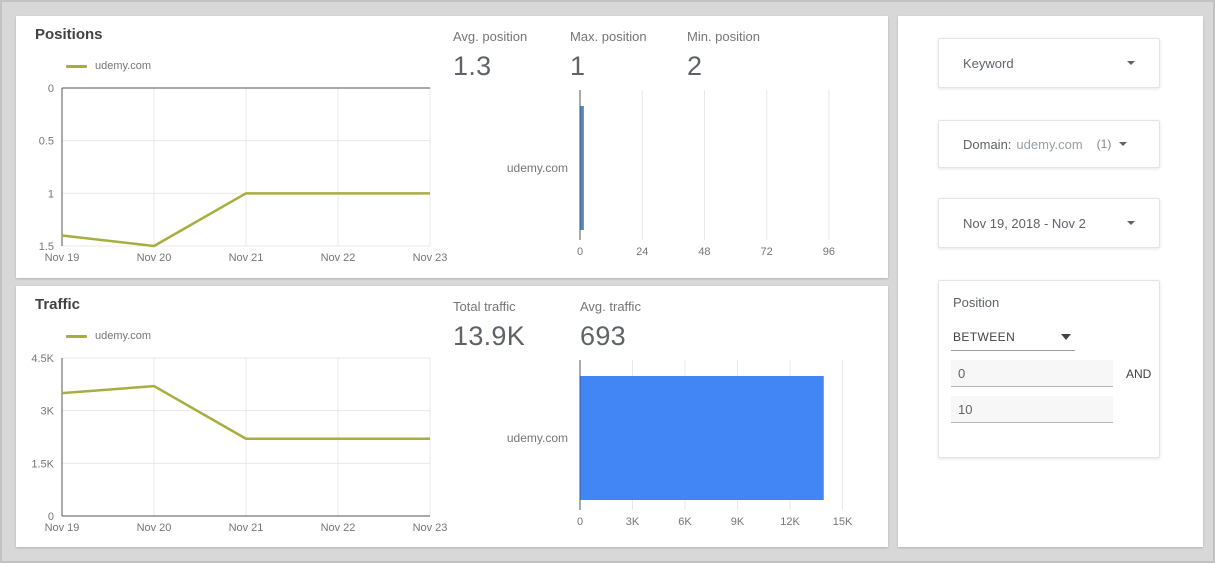 This screenshot has width=1215, height=563. I want to click on keyword-filter-label: Keyword, so click(988, 63).